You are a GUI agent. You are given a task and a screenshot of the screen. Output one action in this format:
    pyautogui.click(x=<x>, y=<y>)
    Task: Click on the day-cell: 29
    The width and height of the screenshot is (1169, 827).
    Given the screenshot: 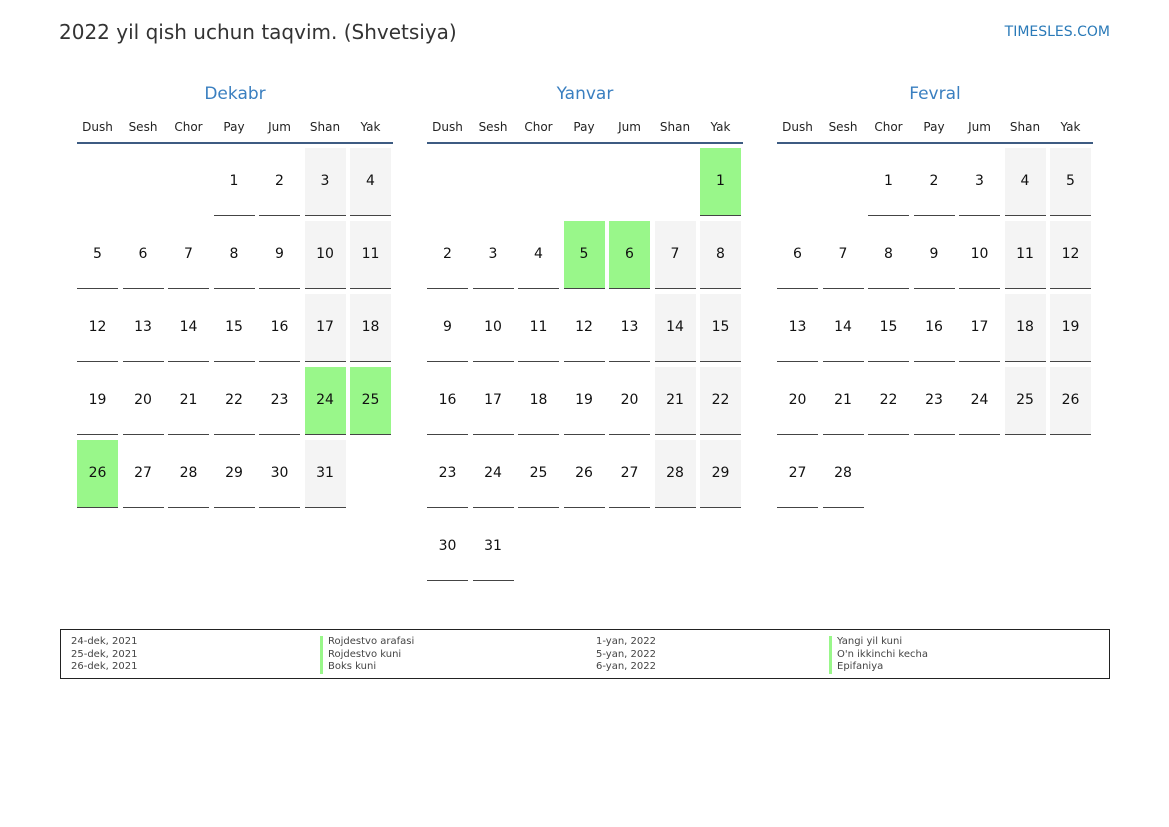 What is the action you would take?
    pyautogui.click(x=720, y=474)
    